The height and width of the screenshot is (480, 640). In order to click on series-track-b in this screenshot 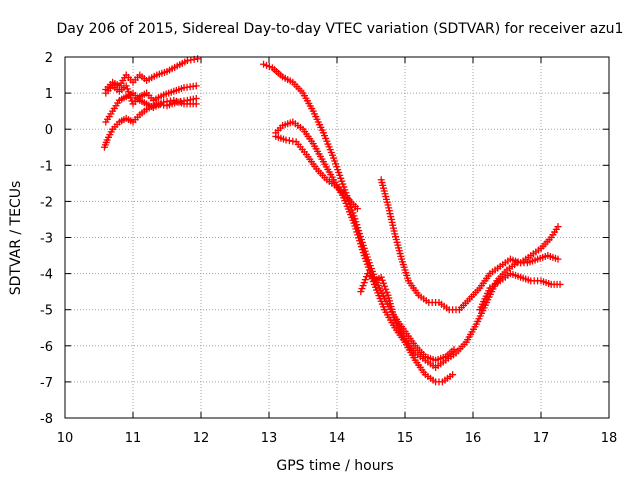, I will do `click(151, 107)`.